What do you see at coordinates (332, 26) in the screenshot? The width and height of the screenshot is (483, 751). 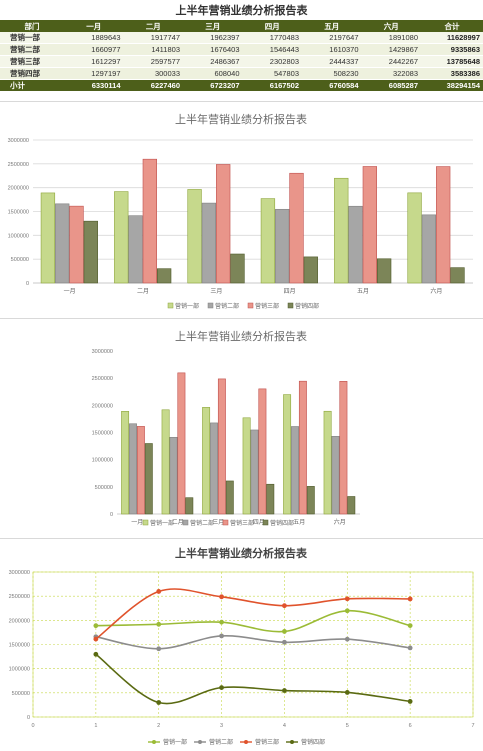 I see `column-header: 五月` at bounding box center [332, 26].